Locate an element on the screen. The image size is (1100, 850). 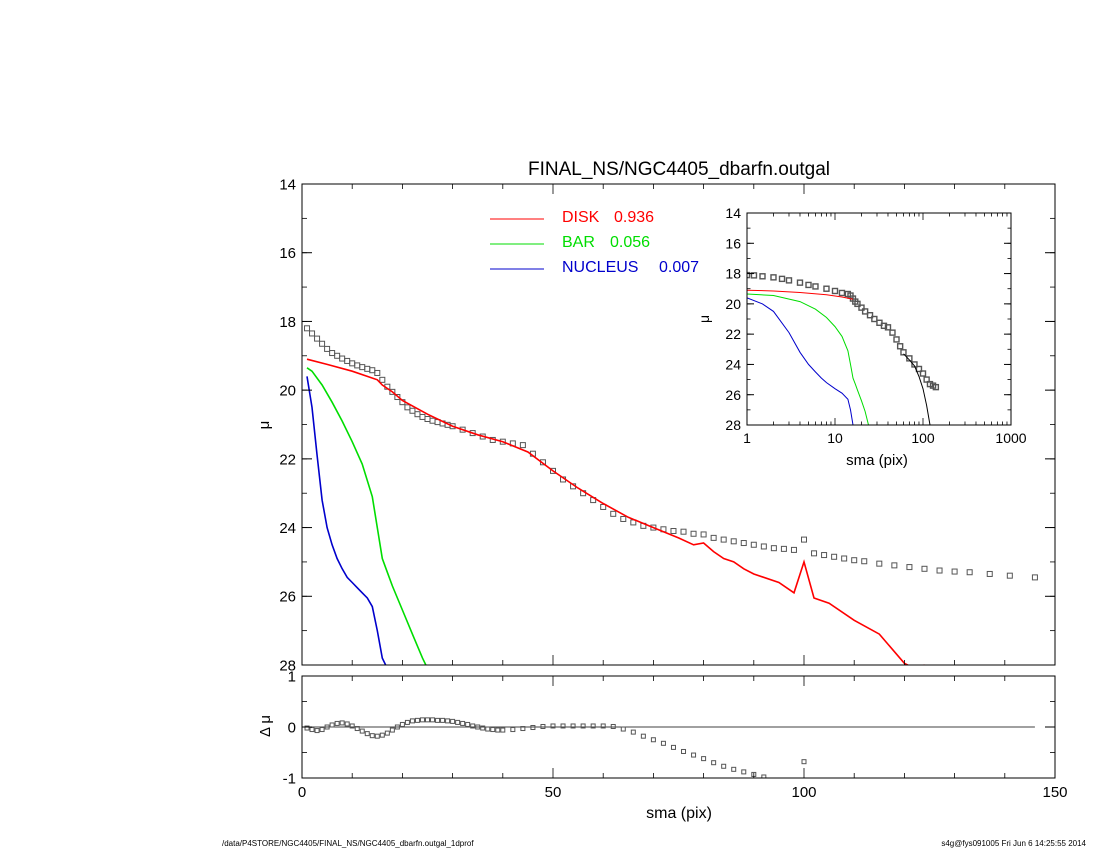
legend-value-bar: 0.056 is located at coordinates (630, 242).